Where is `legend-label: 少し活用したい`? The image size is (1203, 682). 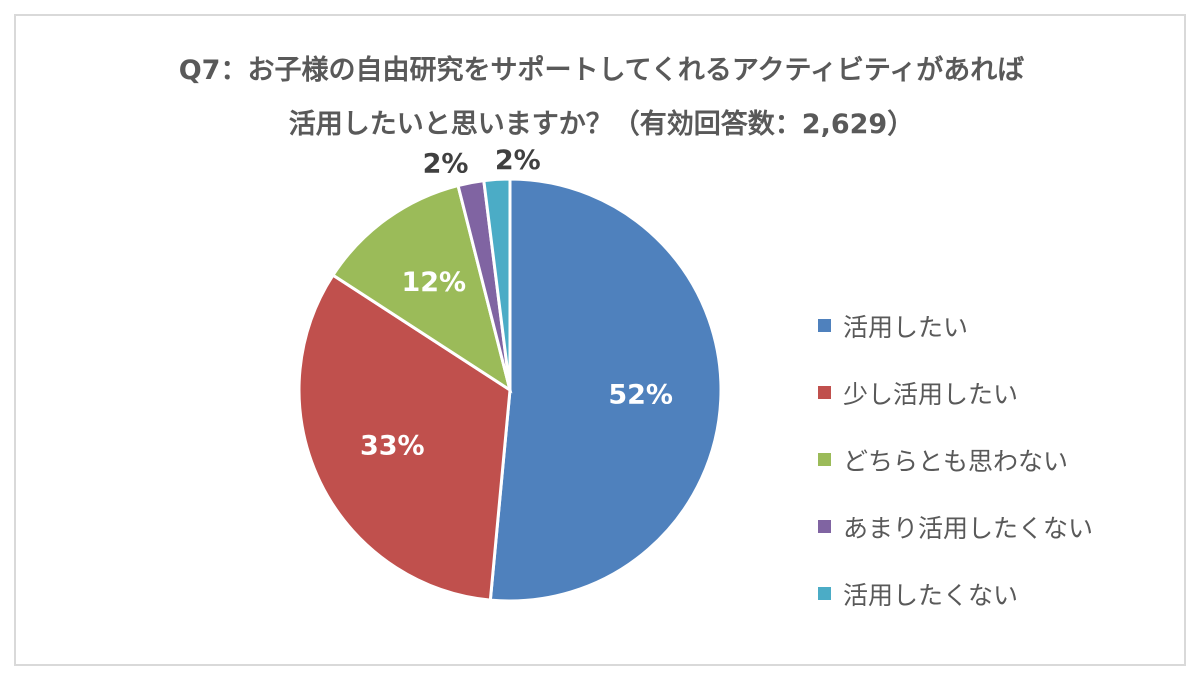
legend-label: 少し活用したい is located at coordinates (931, 394).